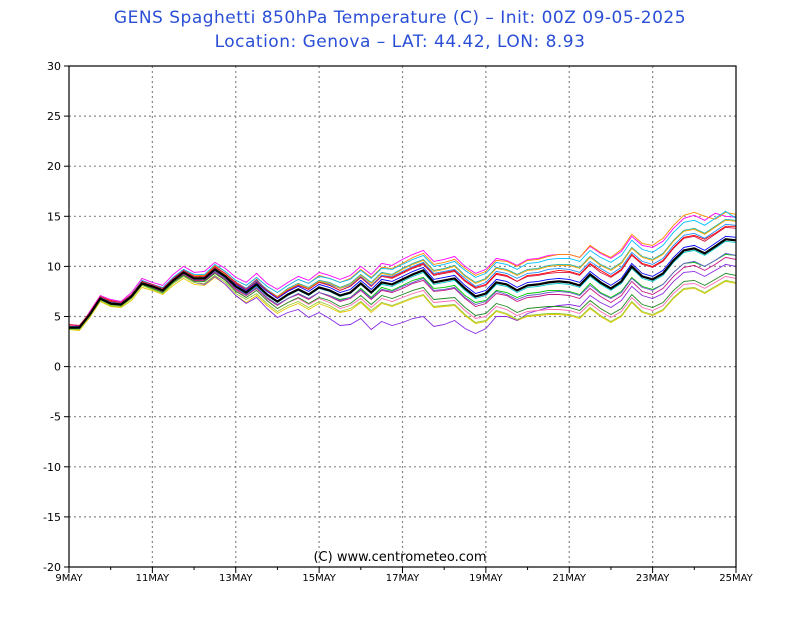 Image resolution: width=800 pixels, height=618 pixels. Describe the element at coordinates (319, 578) in the screenshot. I see `x-tick-label: 15MAY` at that location.